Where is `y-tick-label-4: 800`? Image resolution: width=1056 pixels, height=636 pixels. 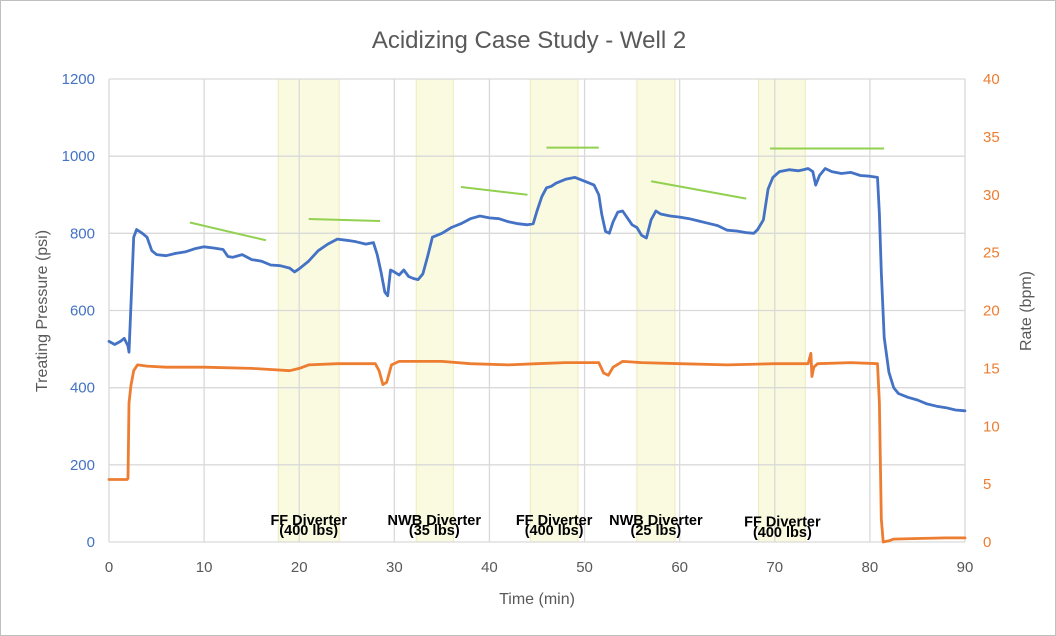
y-tick-label-4: 800 is located at coordinates (82, 233).